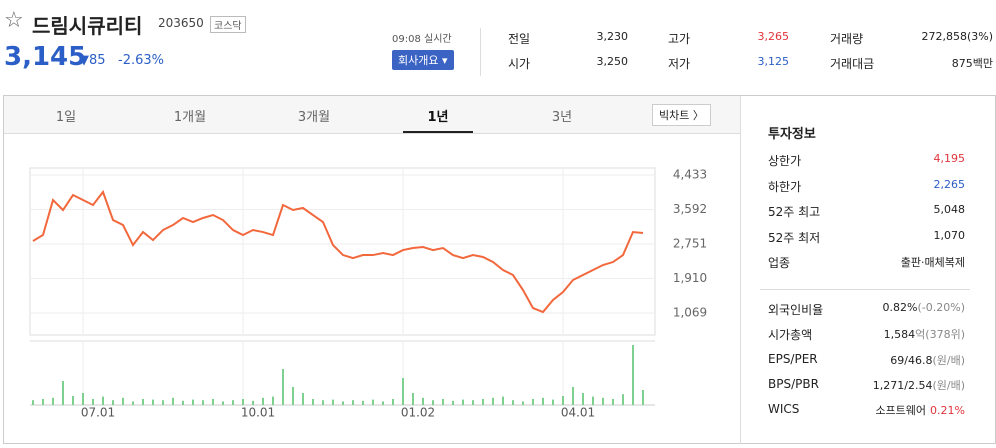 This screenshot has width=996, height=448. I want to click on info-value: 5,048, so click(950, 209).